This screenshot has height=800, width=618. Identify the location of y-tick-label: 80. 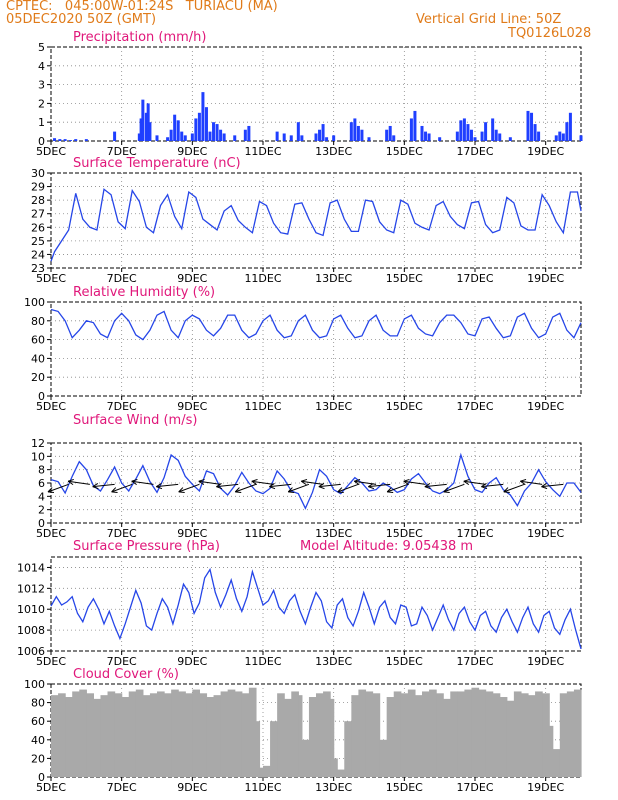
(38, 703).